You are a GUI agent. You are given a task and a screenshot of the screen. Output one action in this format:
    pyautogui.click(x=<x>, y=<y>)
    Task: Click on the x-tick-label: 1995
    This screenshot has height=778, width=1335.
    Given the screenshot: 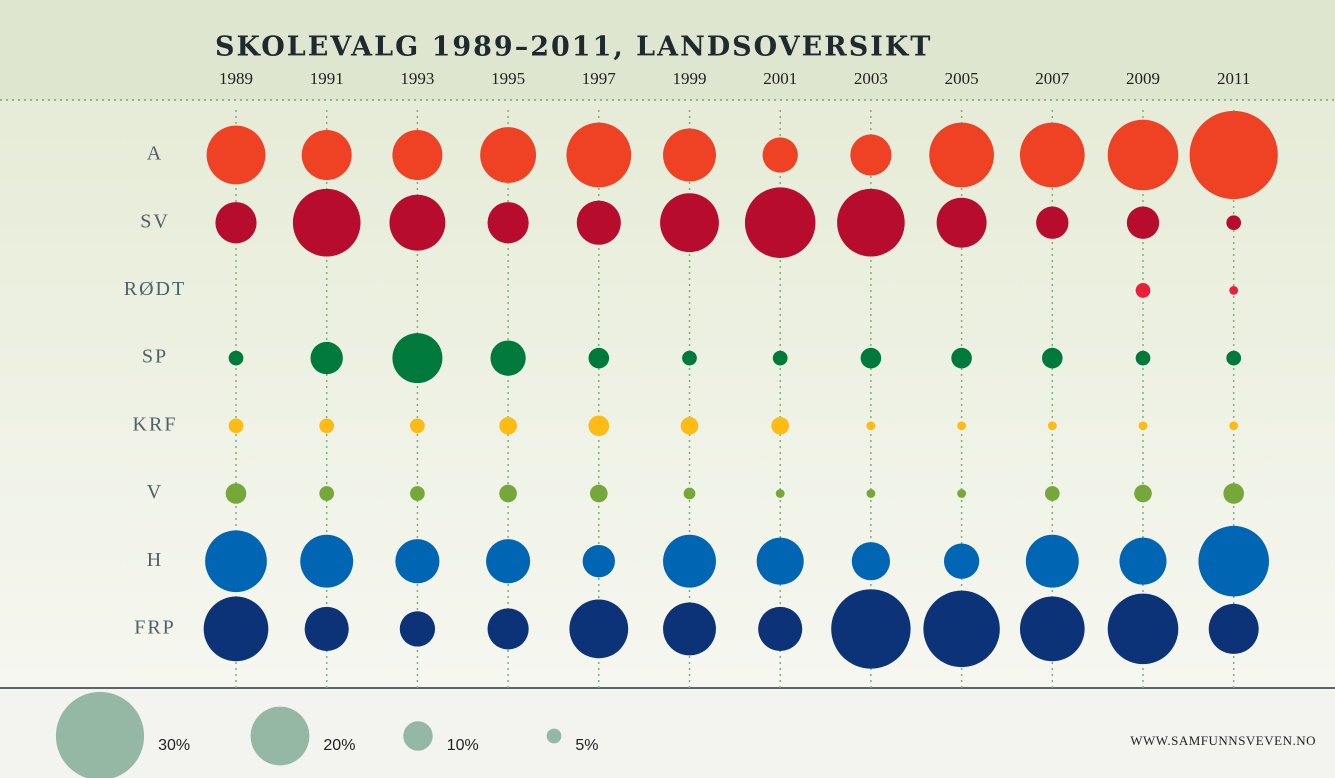 What is the action you would take?
    pyautogui.click(x=508, y=78)
    